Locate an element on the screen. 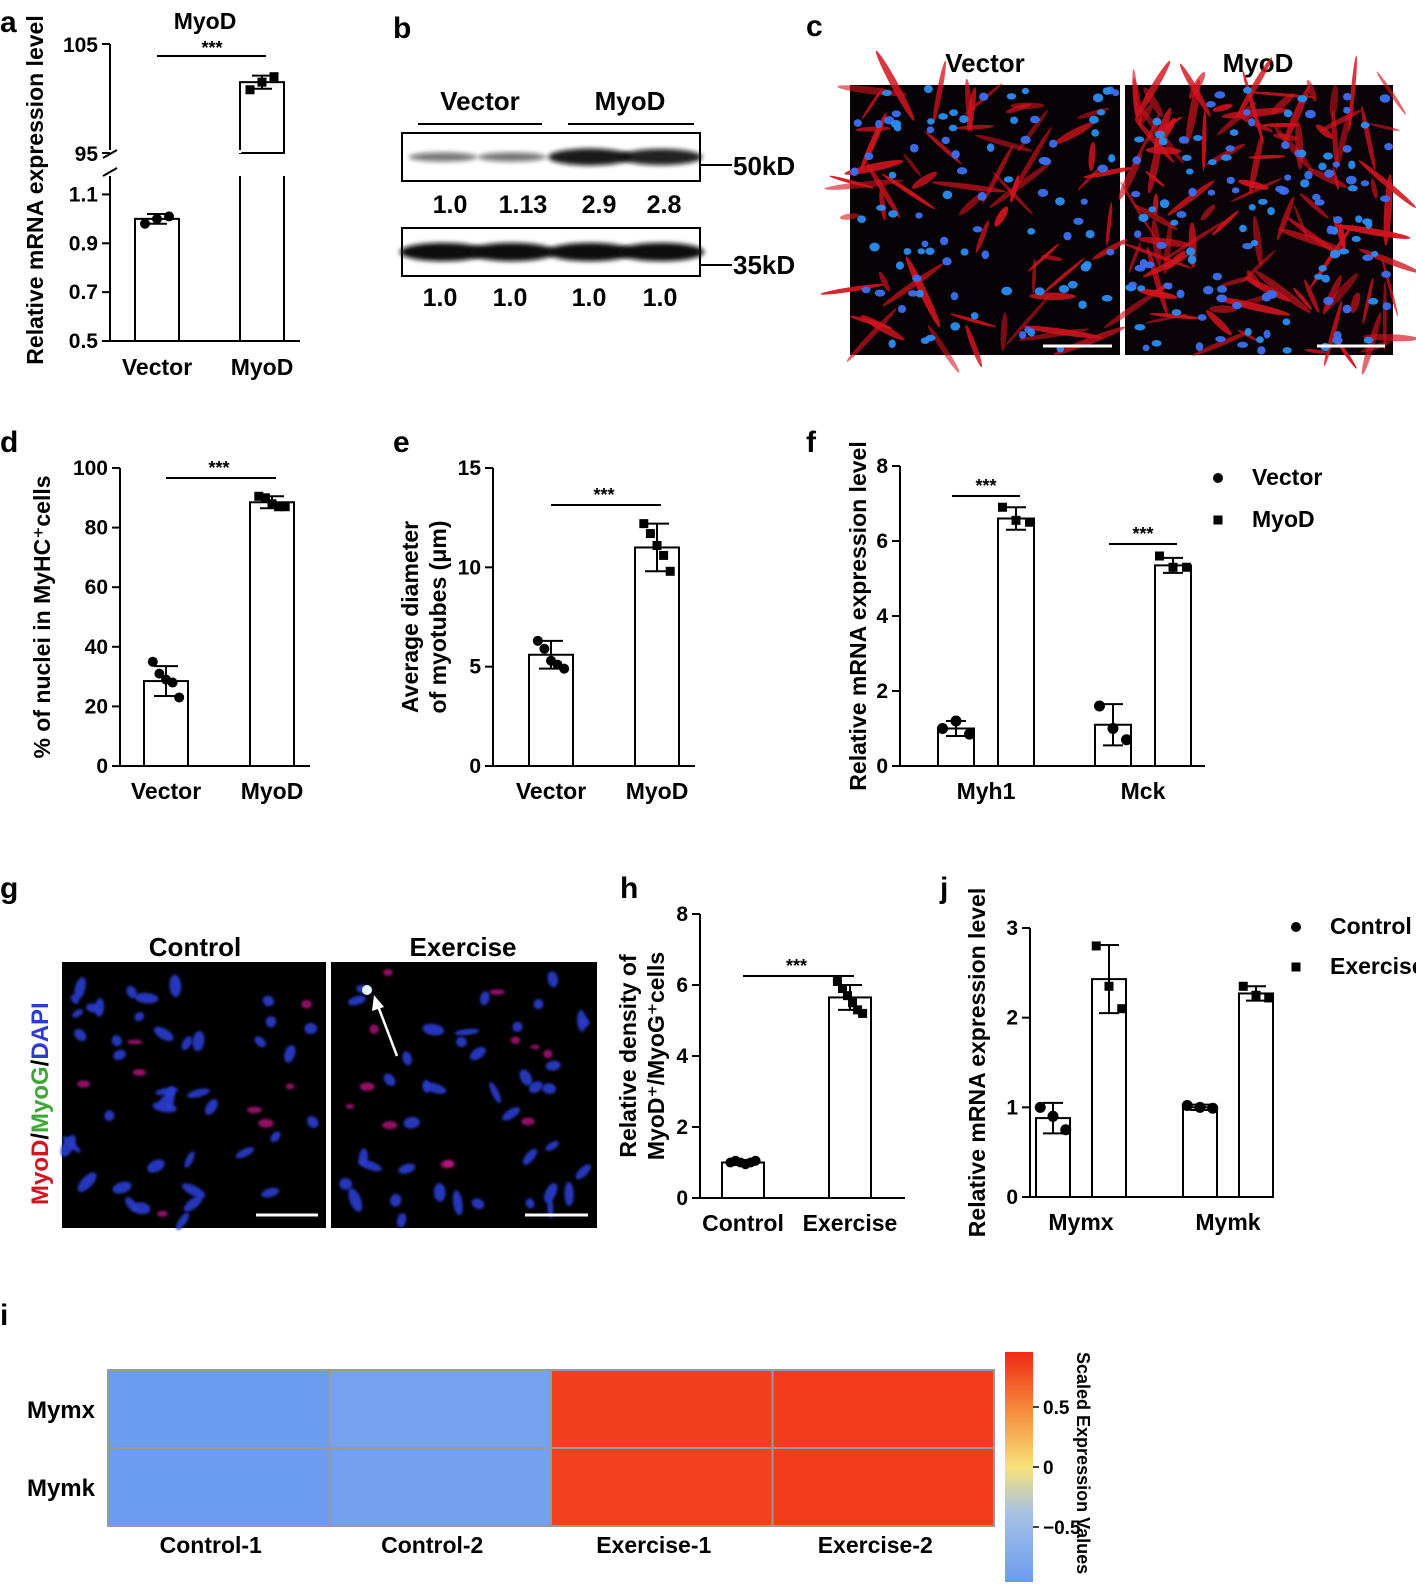 The width and height of the screenshot is (1416, 1586). y-tick-label: 0.9 is located at coordinates (83, 243).